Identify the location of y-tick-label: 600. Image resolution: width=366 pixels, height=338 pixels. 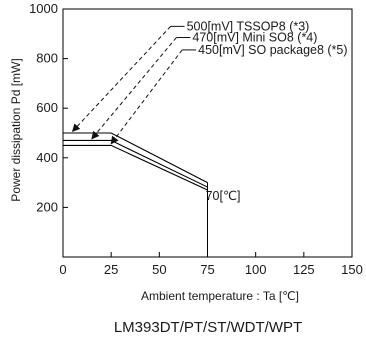
(47, 107).